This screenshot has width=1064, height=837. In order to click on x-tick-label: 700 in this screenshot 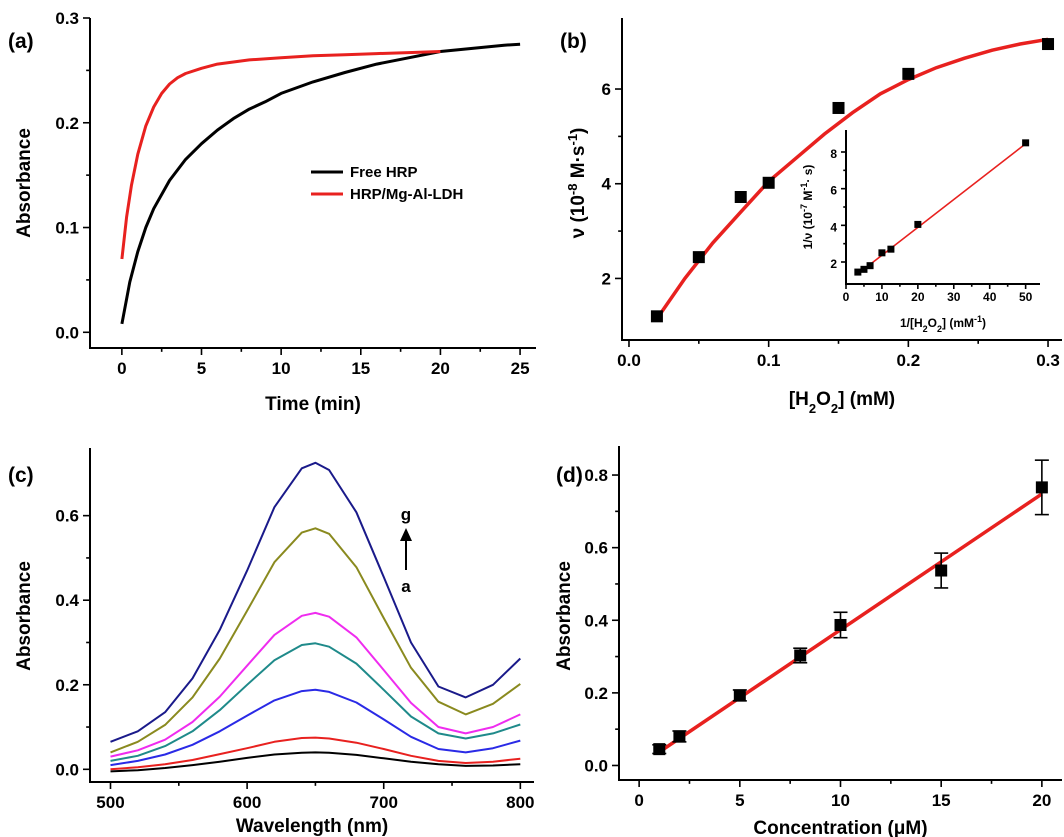, I will do `click(384, 802)`.